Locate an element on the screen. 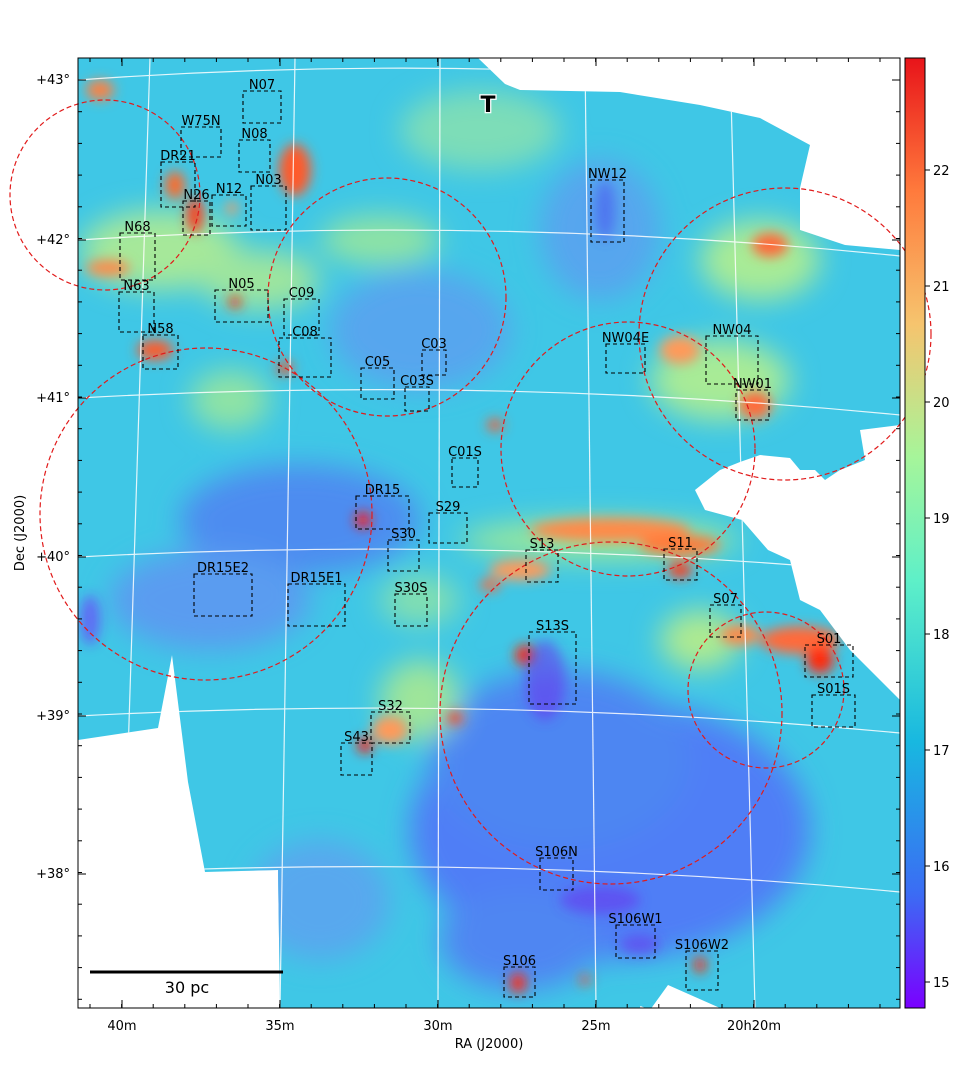 This screenshot has width=969, height=1066. region-label: C08 is located at coordinates (305, 332).